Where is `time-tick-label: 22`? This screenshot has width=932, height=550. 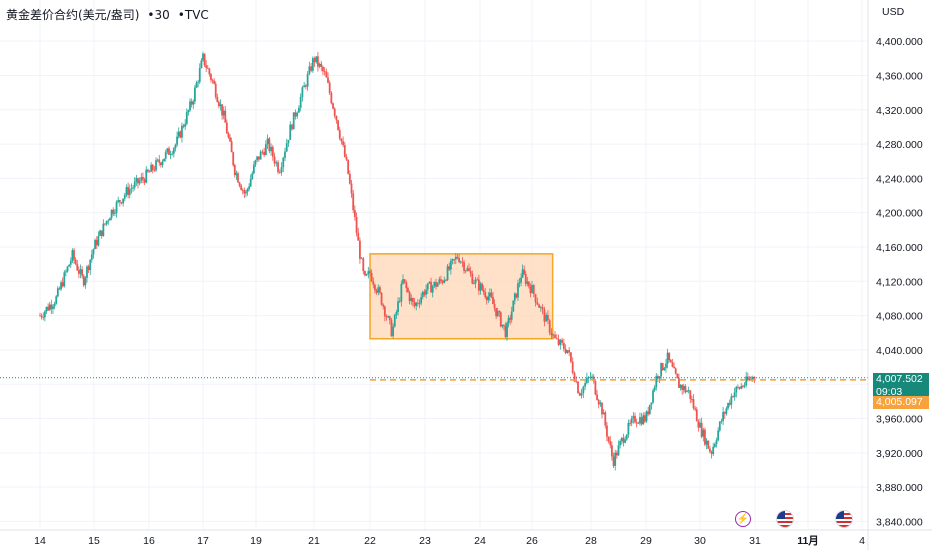 time-tick-label: 22 is located at coordinates (370, 541).